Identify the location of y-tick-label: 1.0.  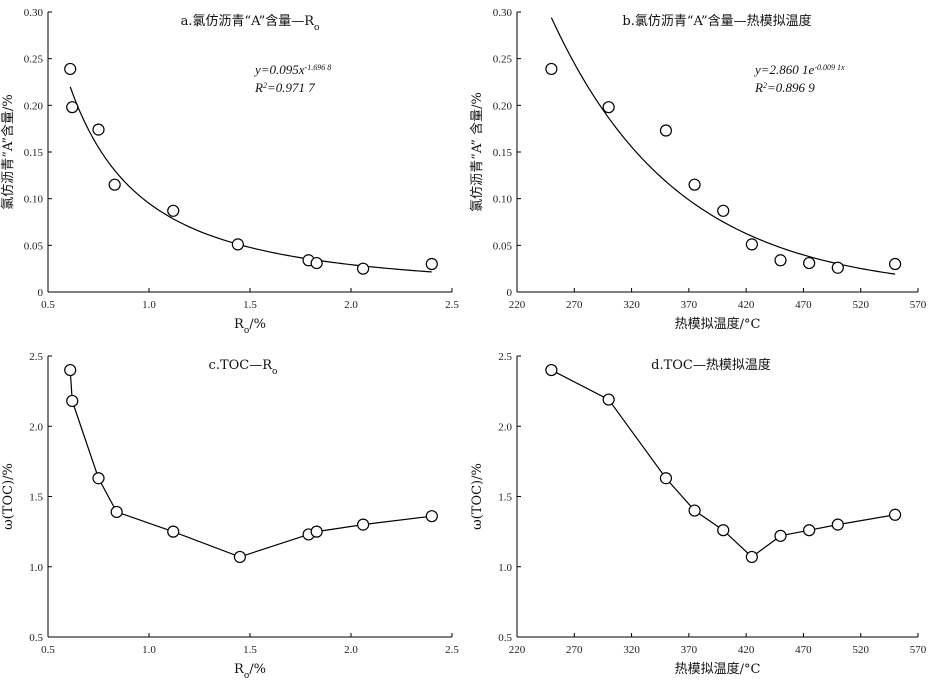
(36, 568).